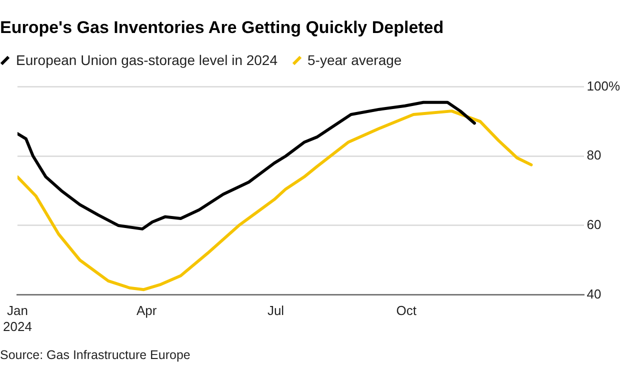 The height and width of the screenshot is (376, 627). Describe the element at coordinates (95, 355) in the screenshot. I see `source-note: Source: Gas Infrastructure Europe` at that location.